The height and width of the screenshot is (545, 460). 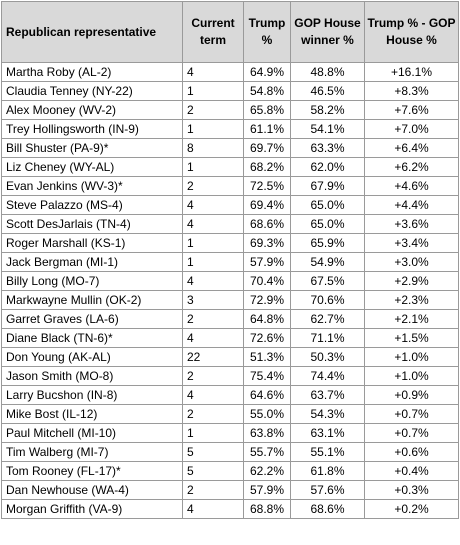 I want to click on table-row: Morgan Griffith (VA-9) 4 68.8% 68.6% +0.2%, so click(x=230, y=509).